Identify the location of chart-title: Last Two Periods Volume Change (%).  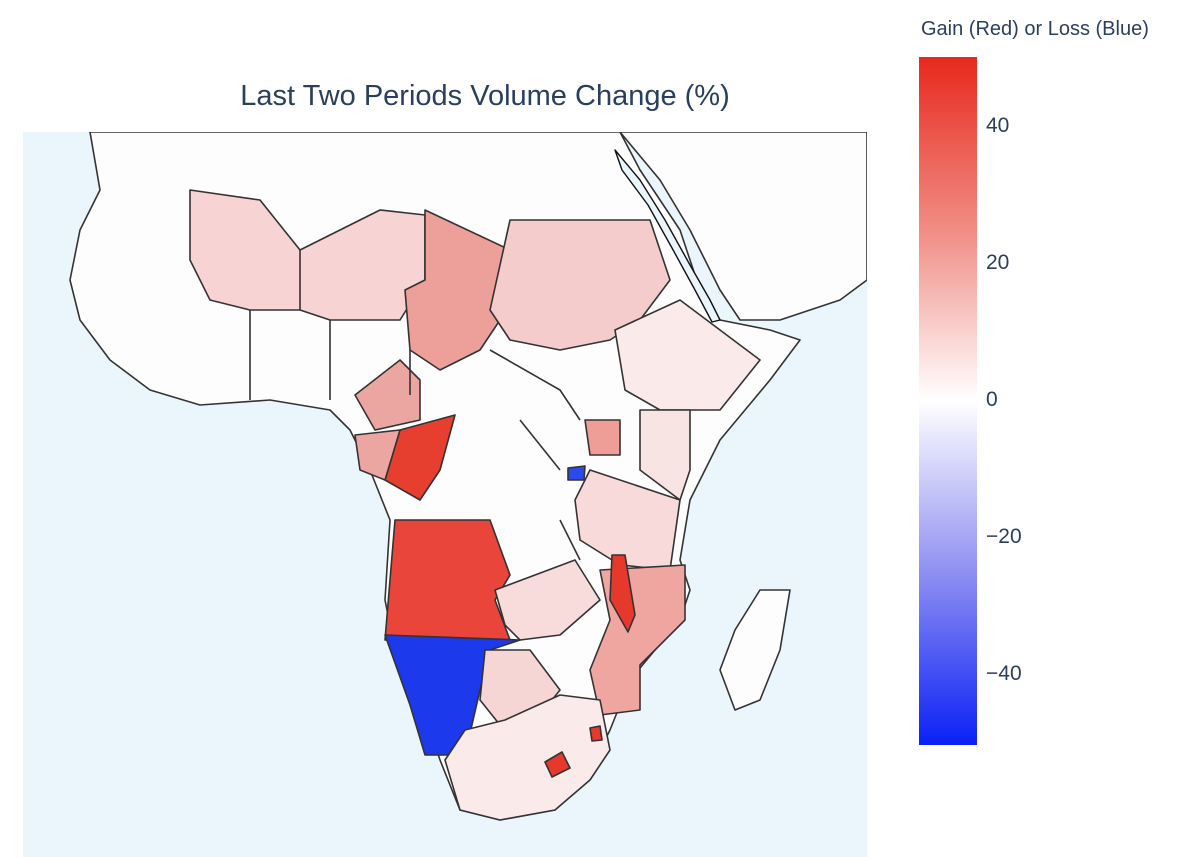
(485, 96).